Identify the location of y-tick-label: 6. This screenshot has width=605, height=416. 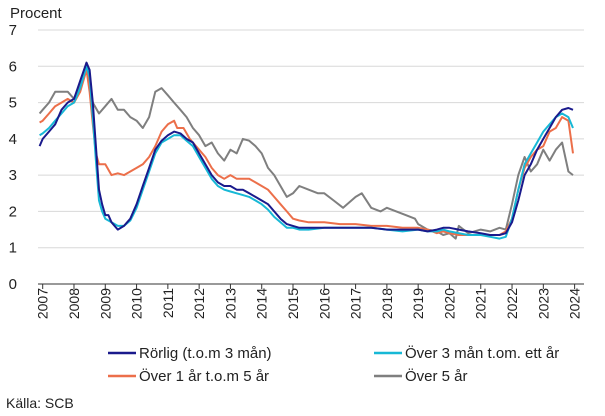
(13, 66).